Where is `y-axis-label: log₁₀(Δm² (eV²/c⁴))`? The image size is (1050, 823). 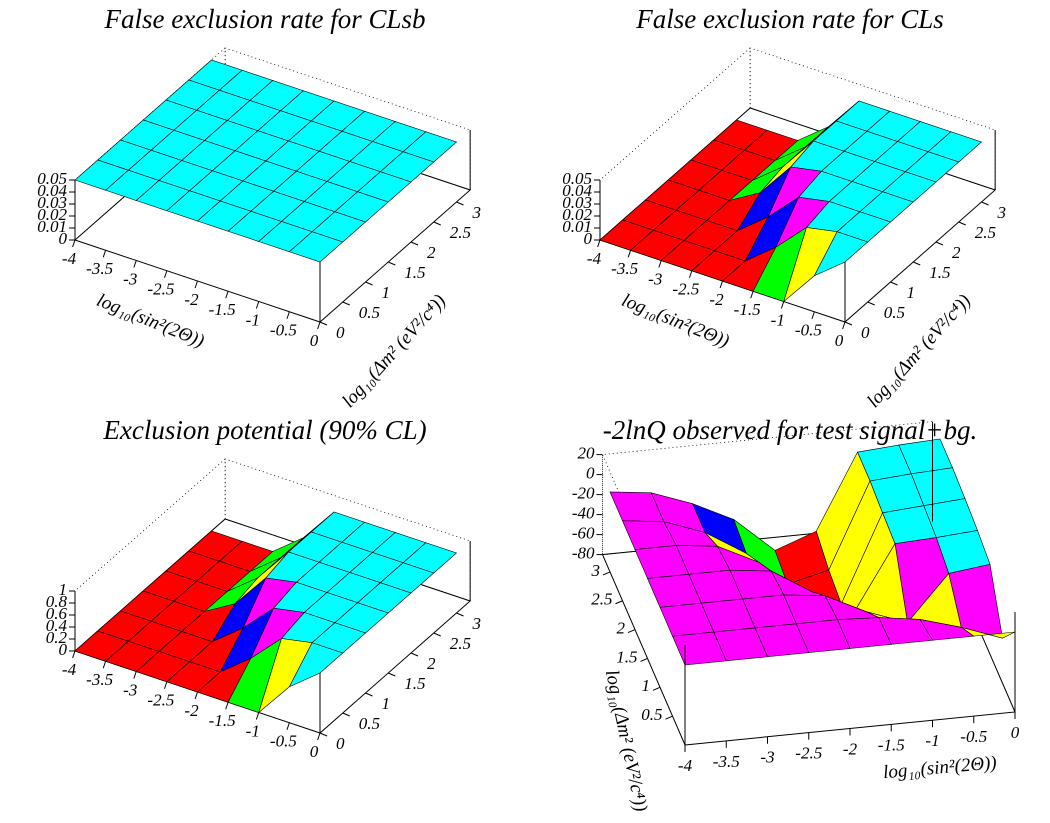 y-axis-label: log₁₀(Δm² (eV²/c⁴)) is located at coordinates (919, 351).